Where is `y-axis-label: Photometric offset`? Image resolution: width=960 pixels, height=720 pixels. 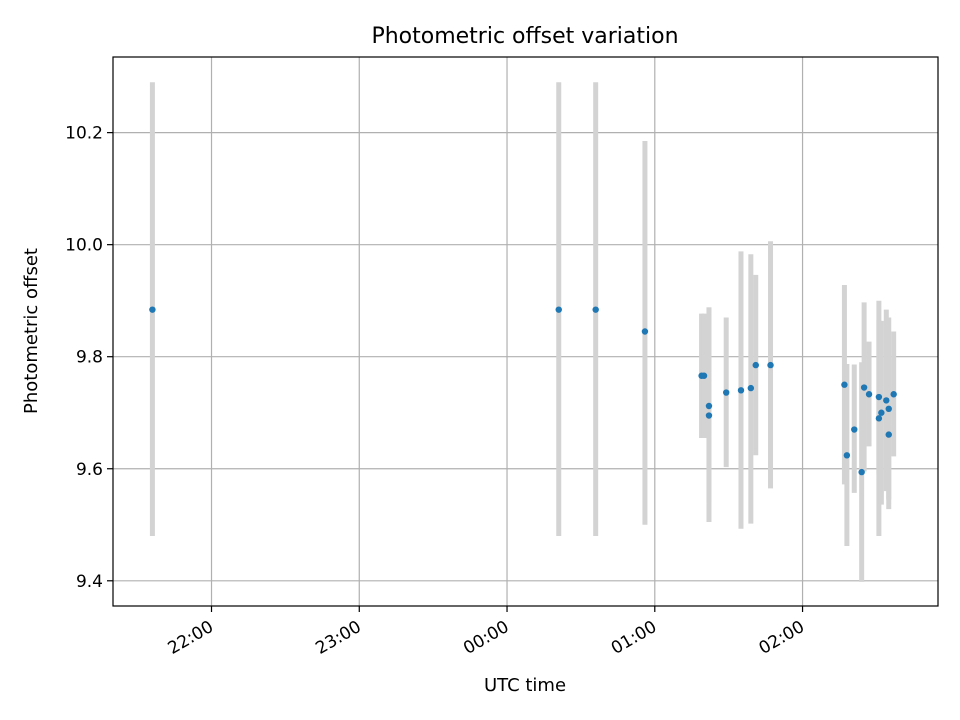 y-axis-label: Photometric offset is located at coordinates (31, 331).